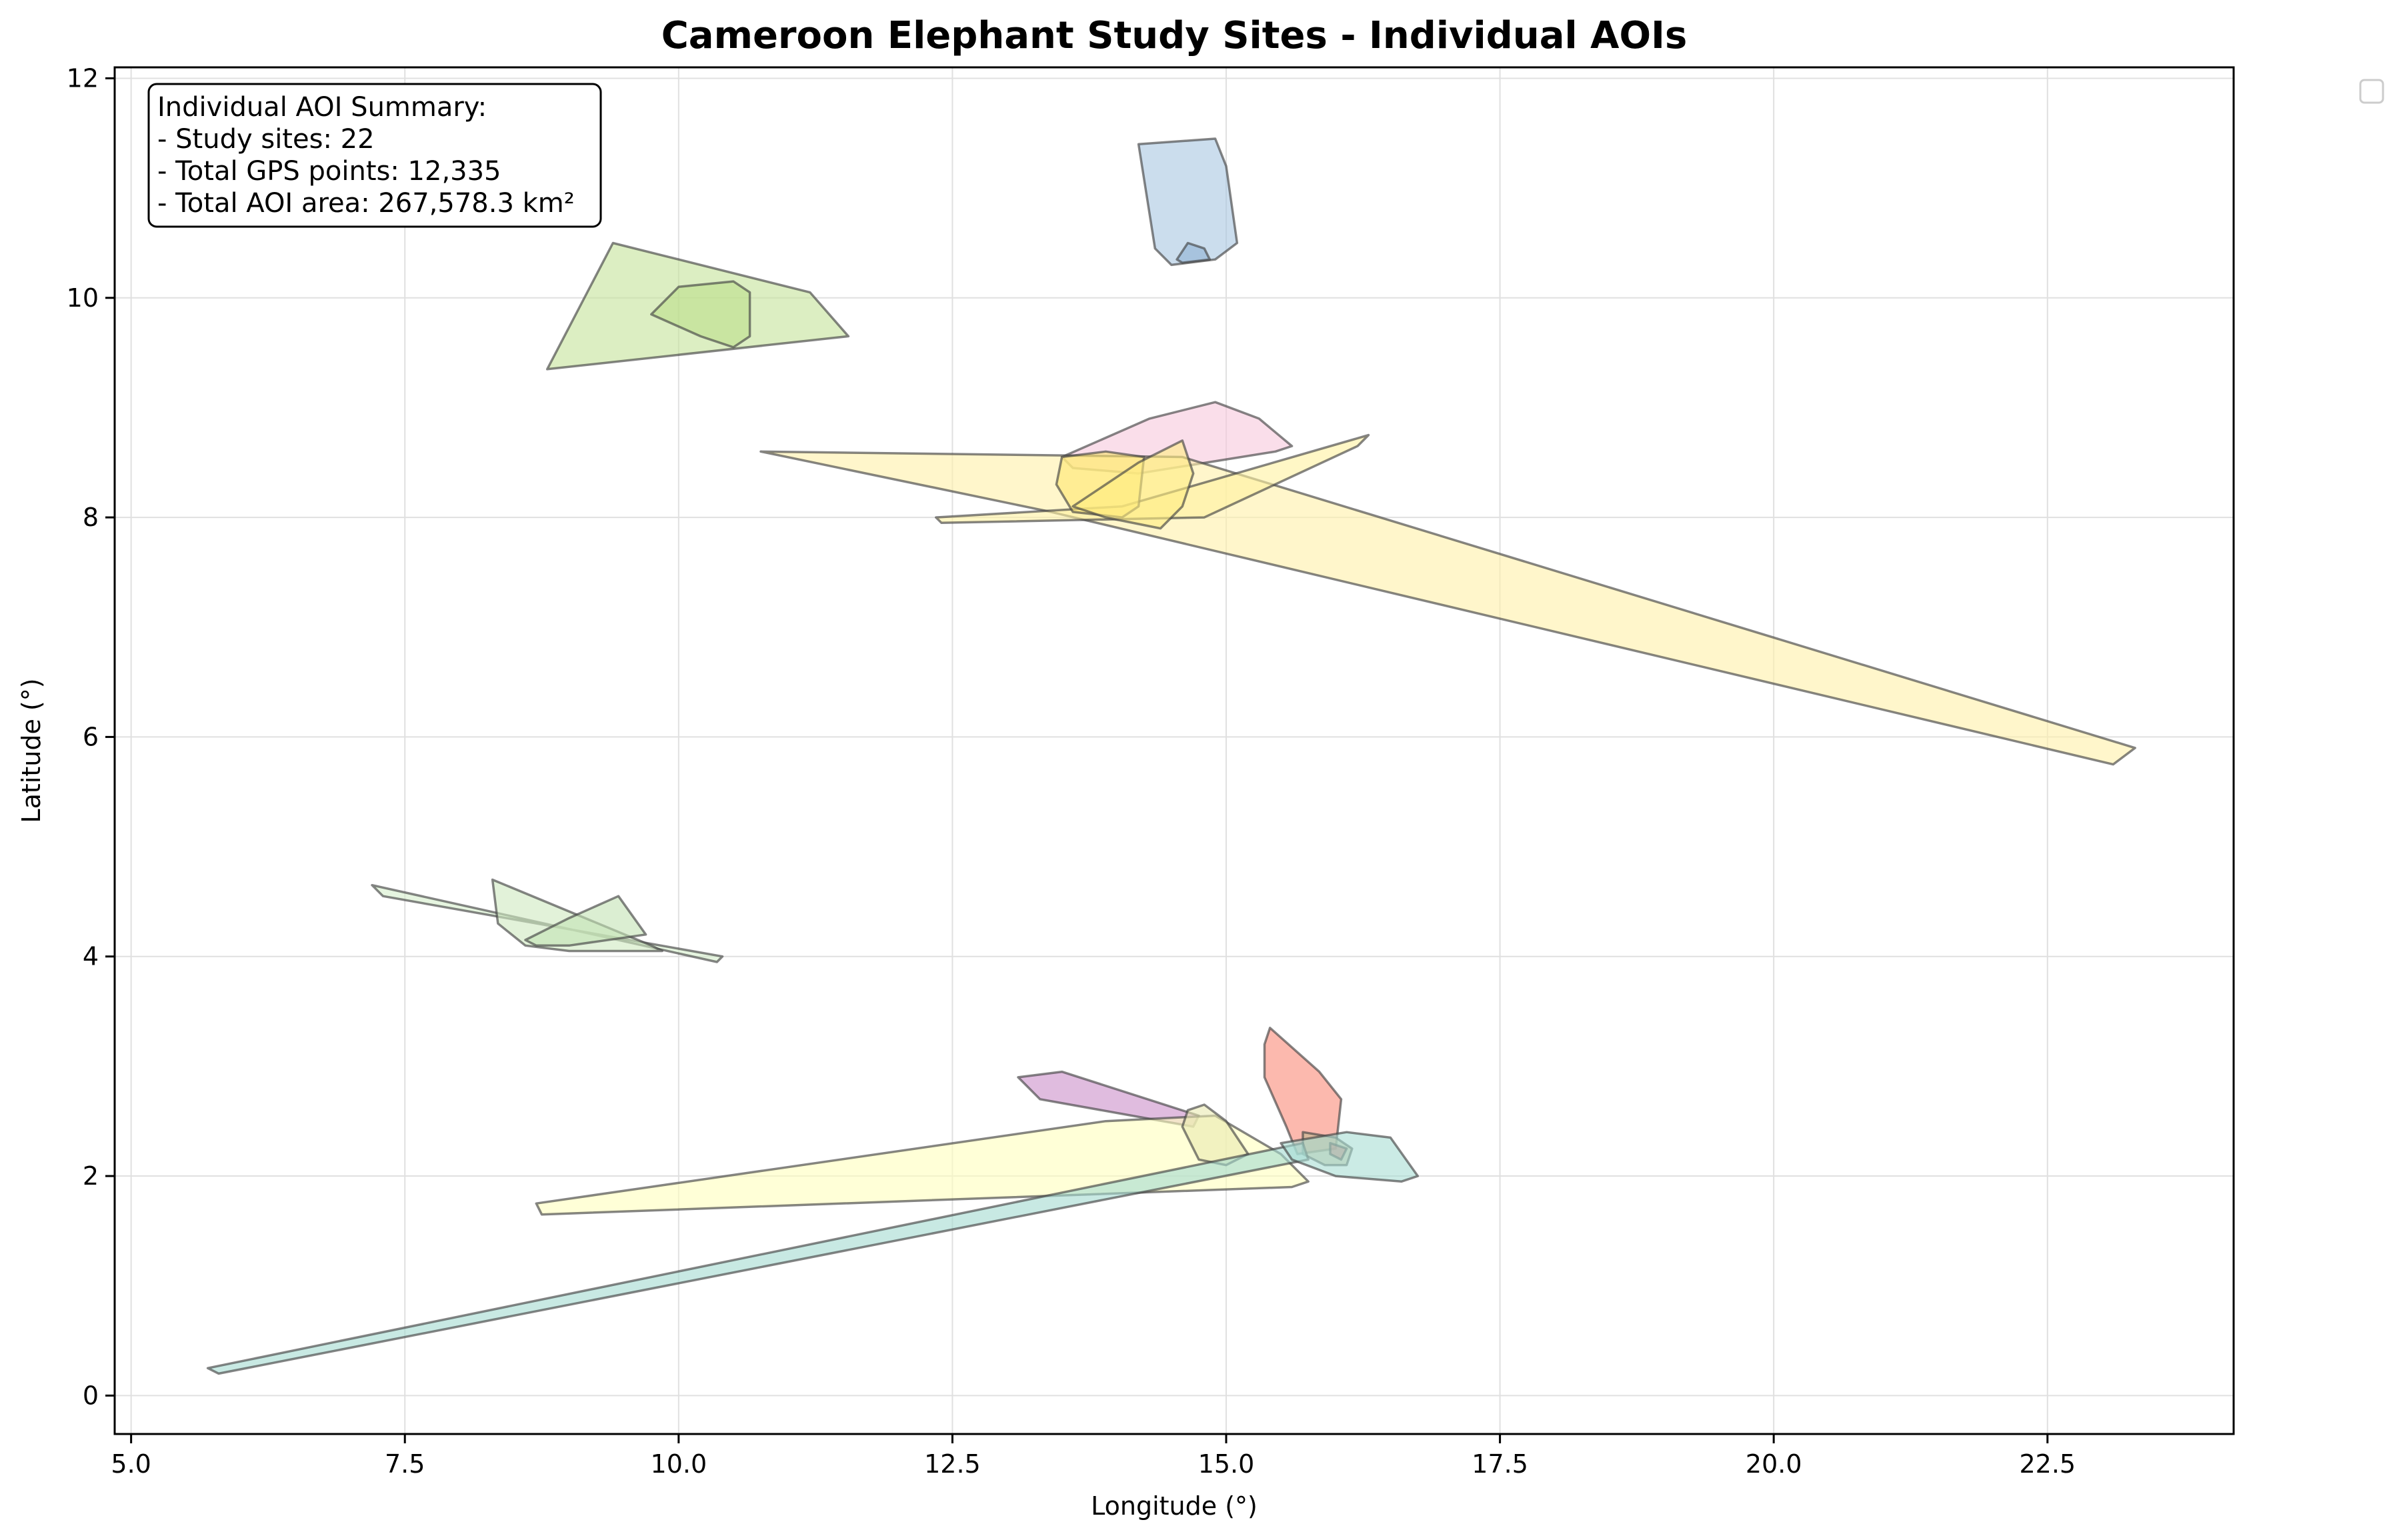 The width and height of the screenshot is (2393, 1540). Describe the element at coordinates (952, 1464) in the screenshot. I see `x-tick-label: 12.5` at that location.